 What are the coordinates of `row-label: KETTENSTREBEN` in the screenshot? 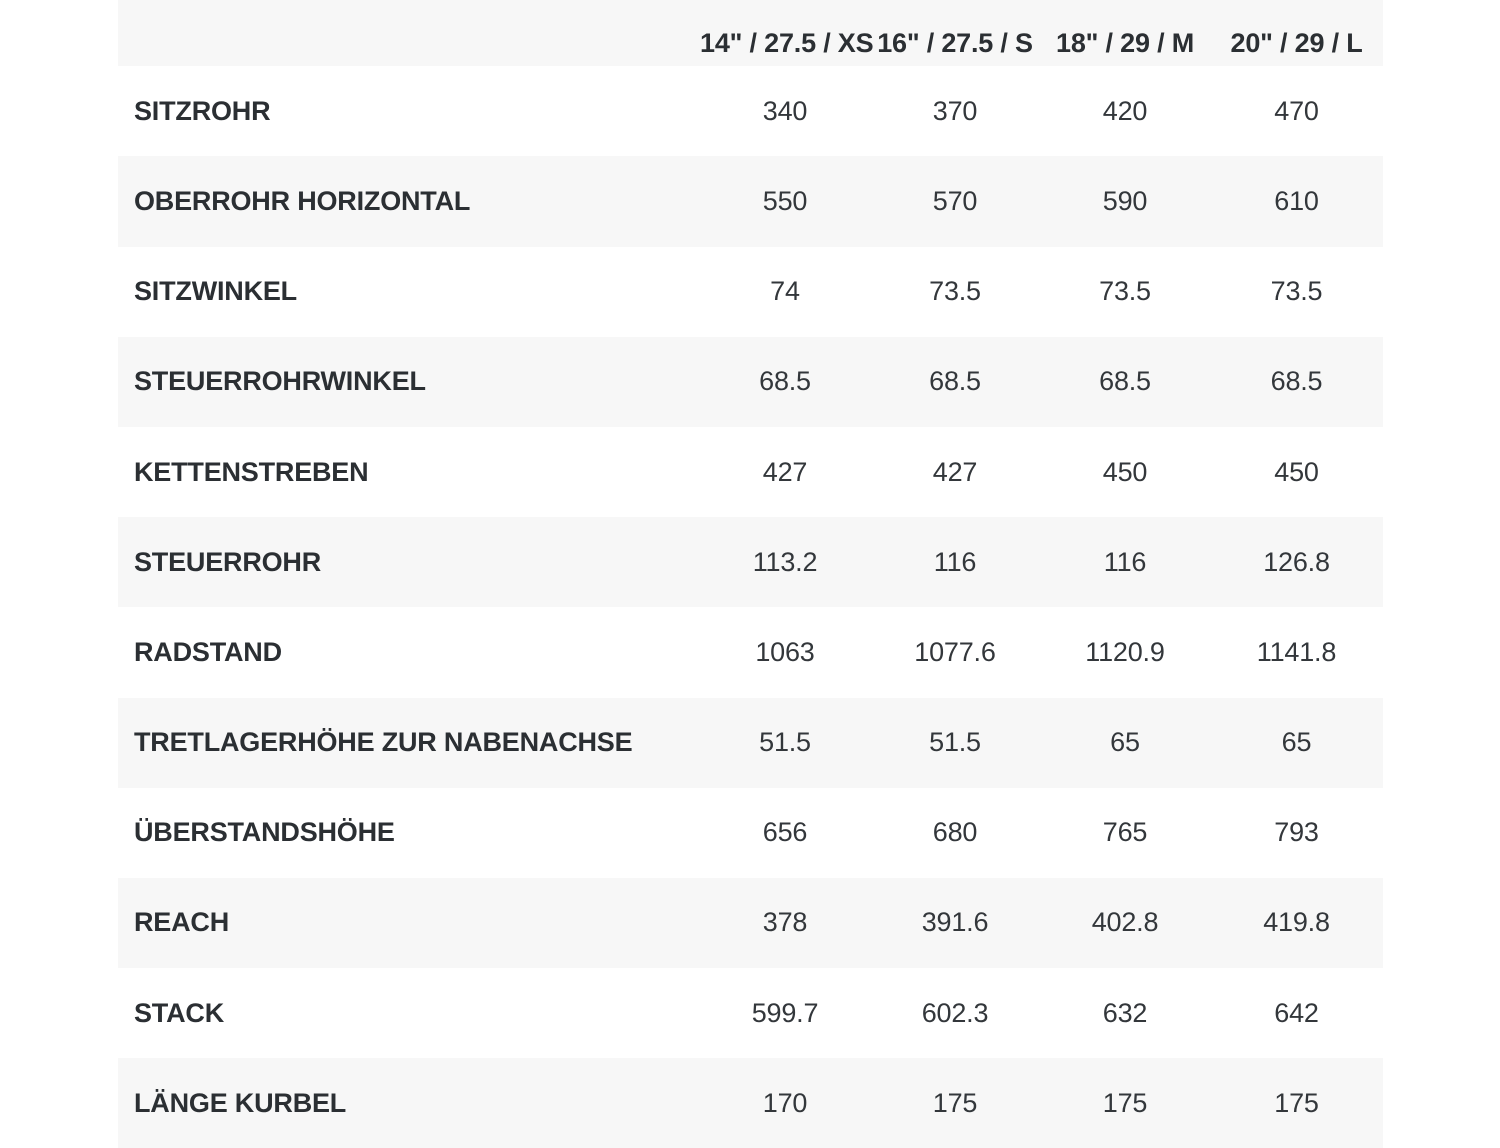 It's located at (251, 471).